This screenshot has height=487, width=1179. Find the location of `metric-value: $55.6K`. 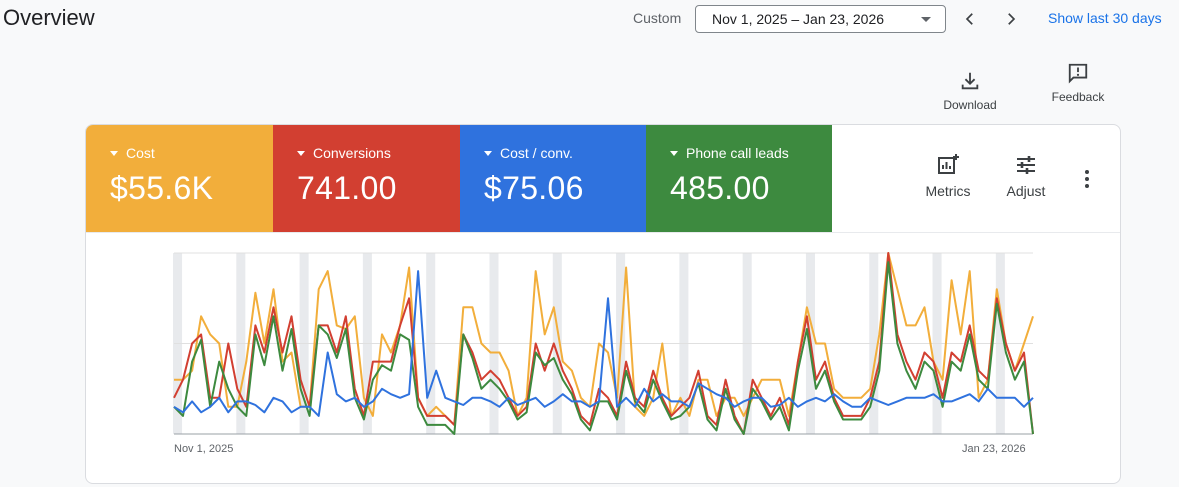

metric-value: $55.6K is located at coordinates (162, 188).